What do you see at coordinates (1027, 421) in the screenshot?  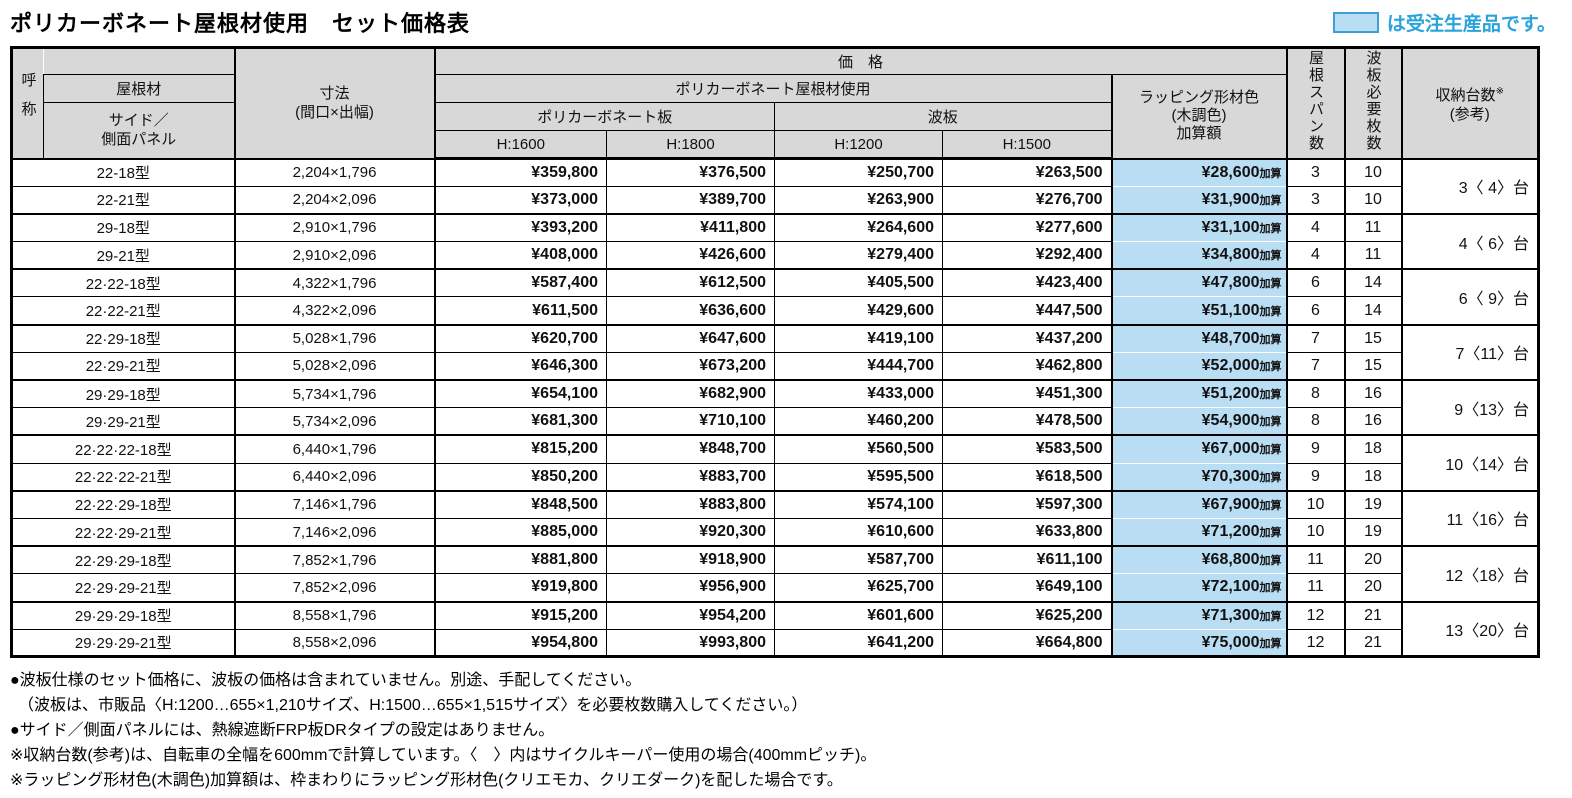 I see `price-h1500-cell: ¥478,500` at bounding box center [1027, 421].